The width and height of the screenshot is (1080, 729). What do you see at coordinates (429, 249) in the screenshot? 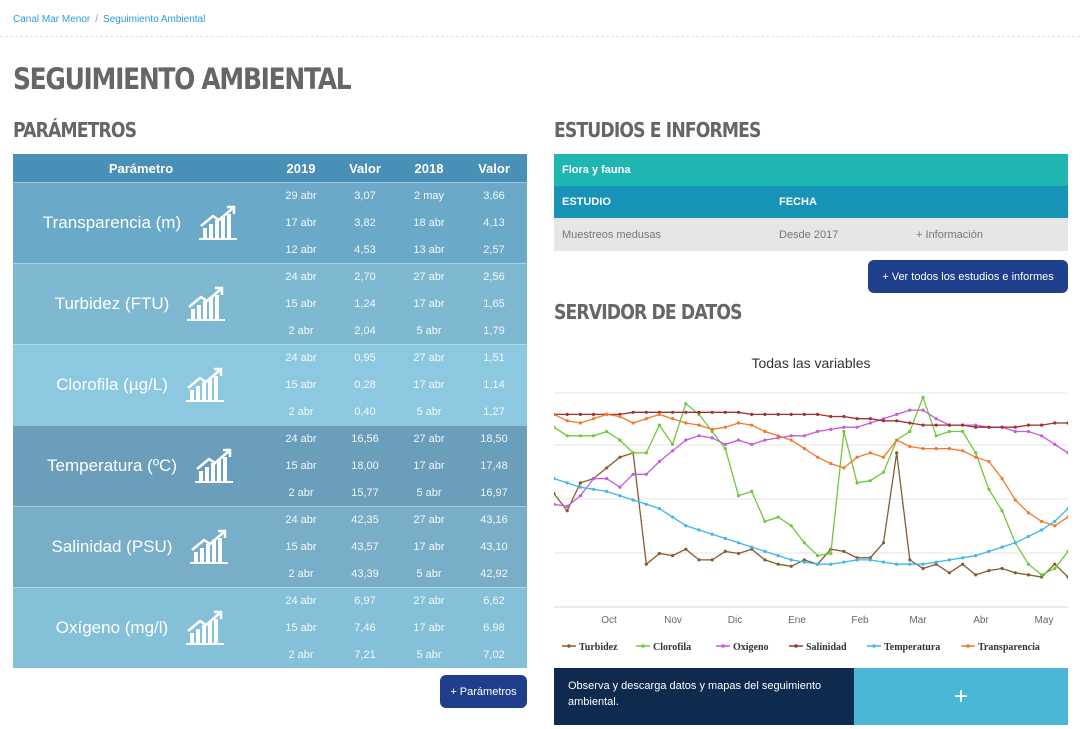
I see `table-cell: 13 abr` at bounding box center [429, 249].